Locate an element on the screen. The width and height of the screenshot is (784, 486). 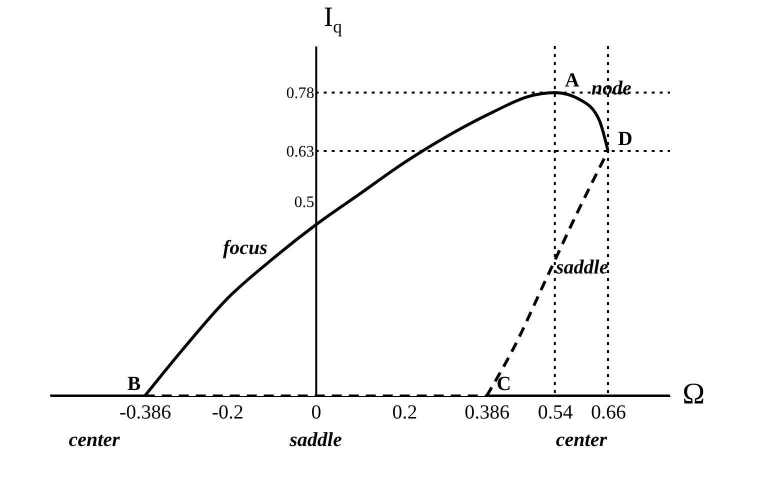
x-tick-label: 0.54 is located at coordinates (555, 413).